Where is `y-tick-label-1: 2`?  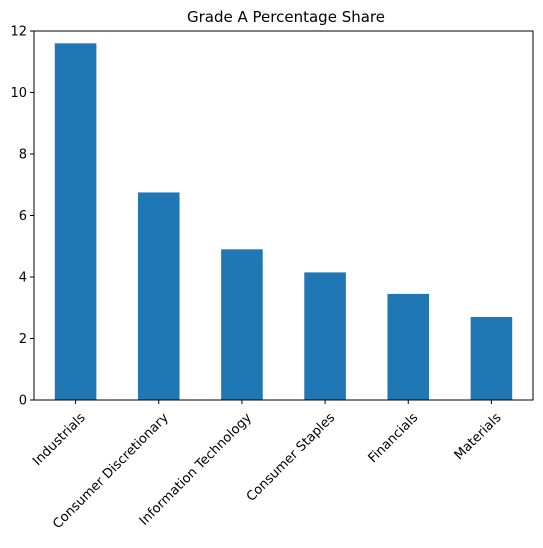 y-tick-label-1: 2 is located at coordinates (23, 339).